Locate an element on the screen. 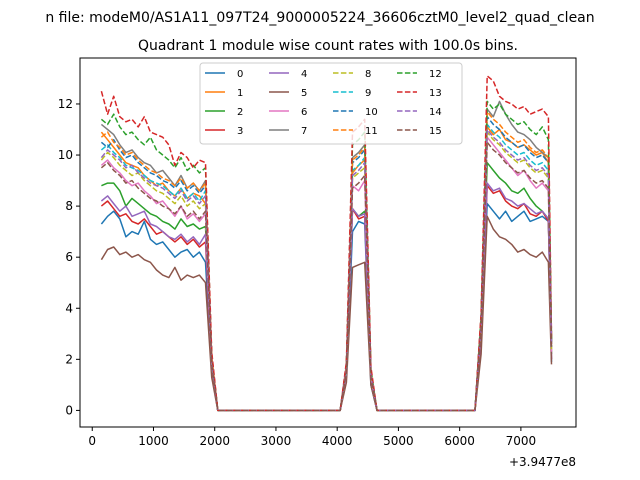 This screenshot has height=480, width=640. legend-label-9: 9 is located at coordinates (368, 93).